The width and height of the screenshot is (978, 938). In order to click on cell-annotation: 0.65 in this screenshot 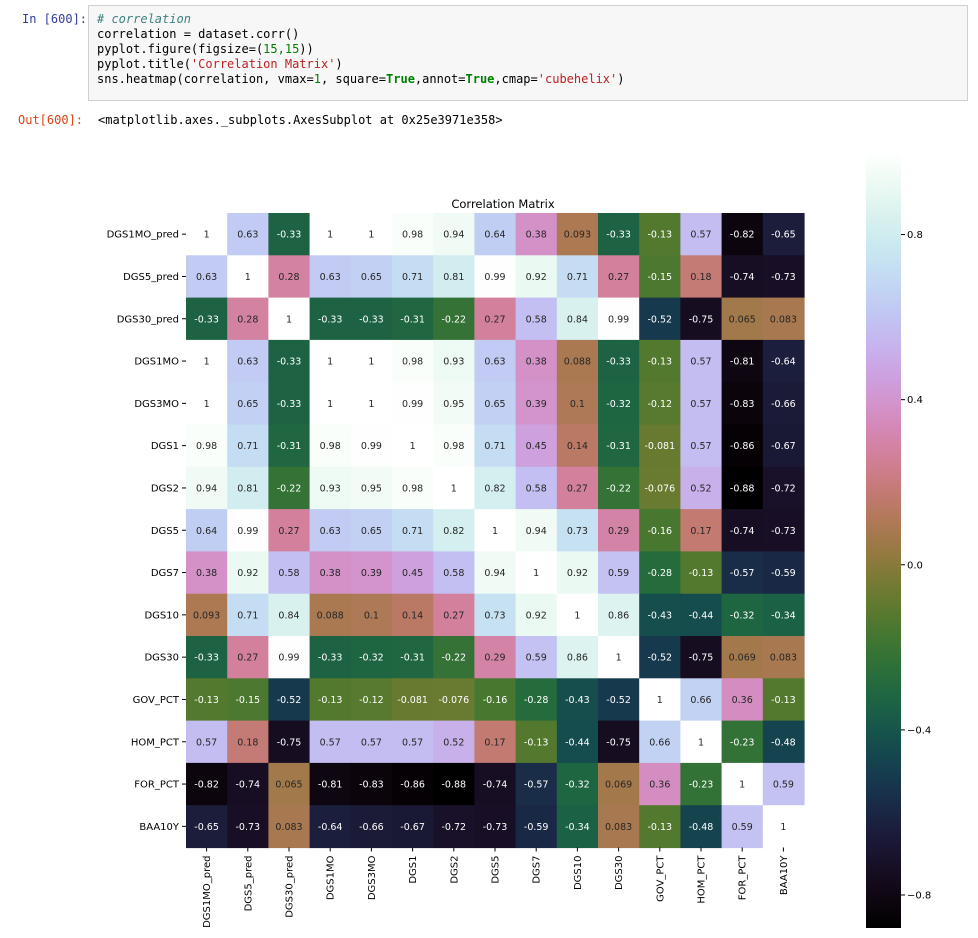, I will do `click(371, 277)`.